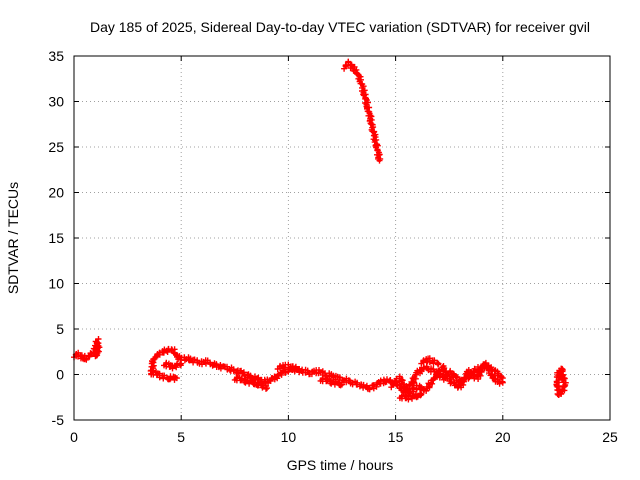  I want to click on y-tick-label: 25, so click(56, 147).